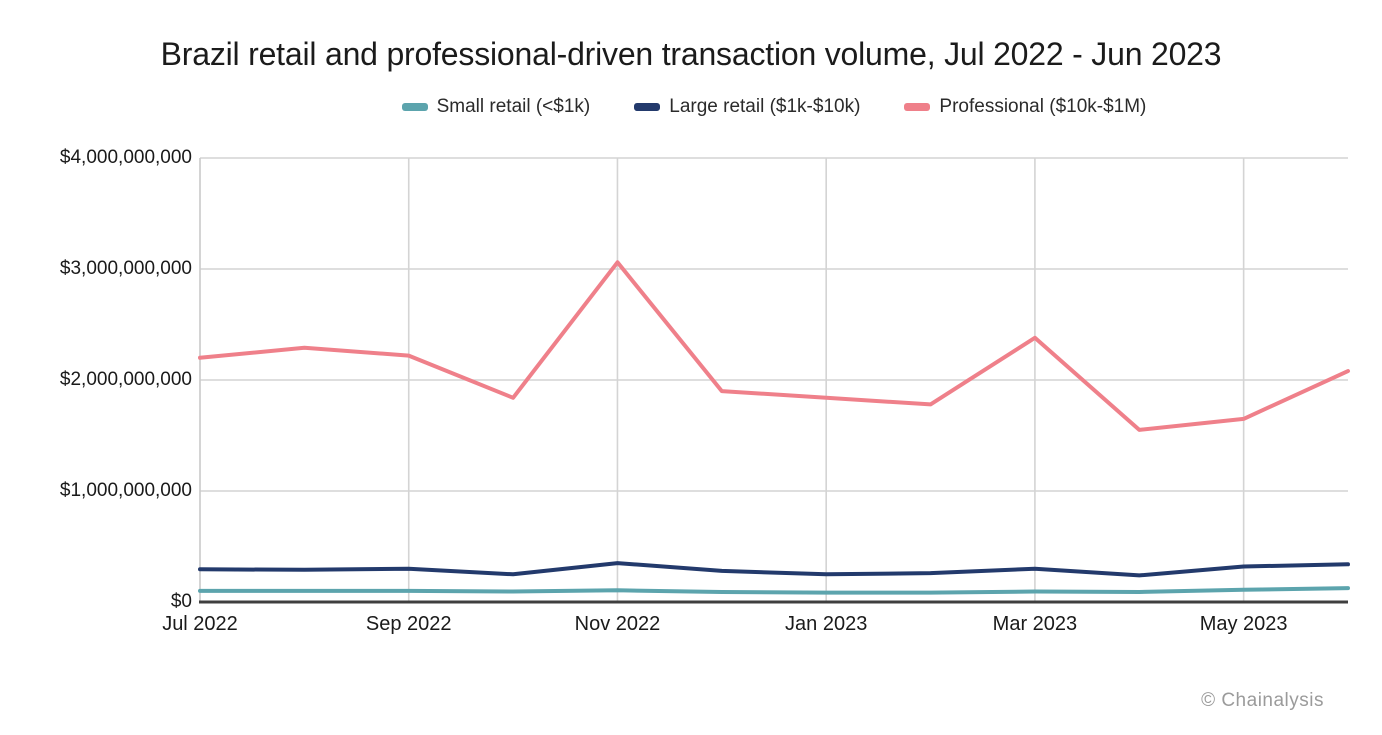 The height and width of the screenshot is (735, 1382). I want to click on legend-label: Small retail (<$1k), so click(513, 106).